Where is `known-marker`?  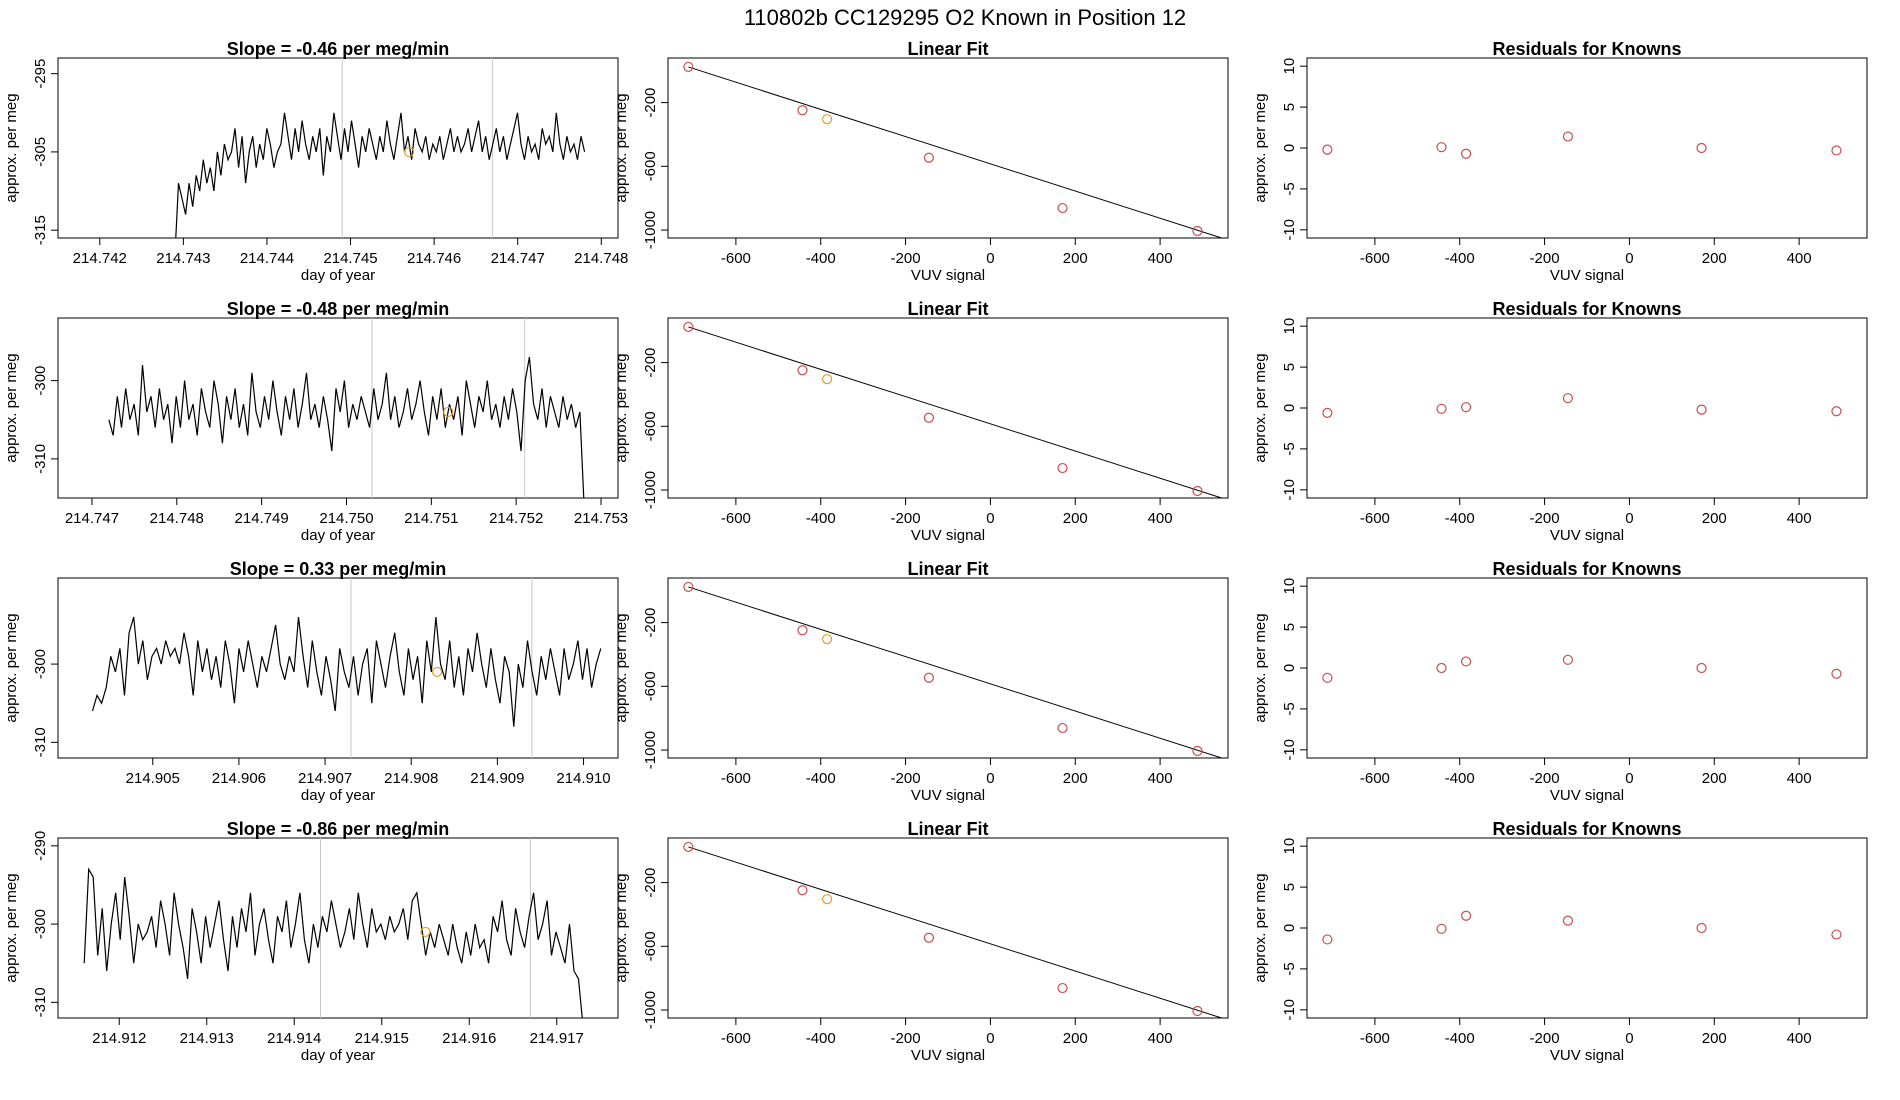
known-marker is located at coordinates (437, 672).